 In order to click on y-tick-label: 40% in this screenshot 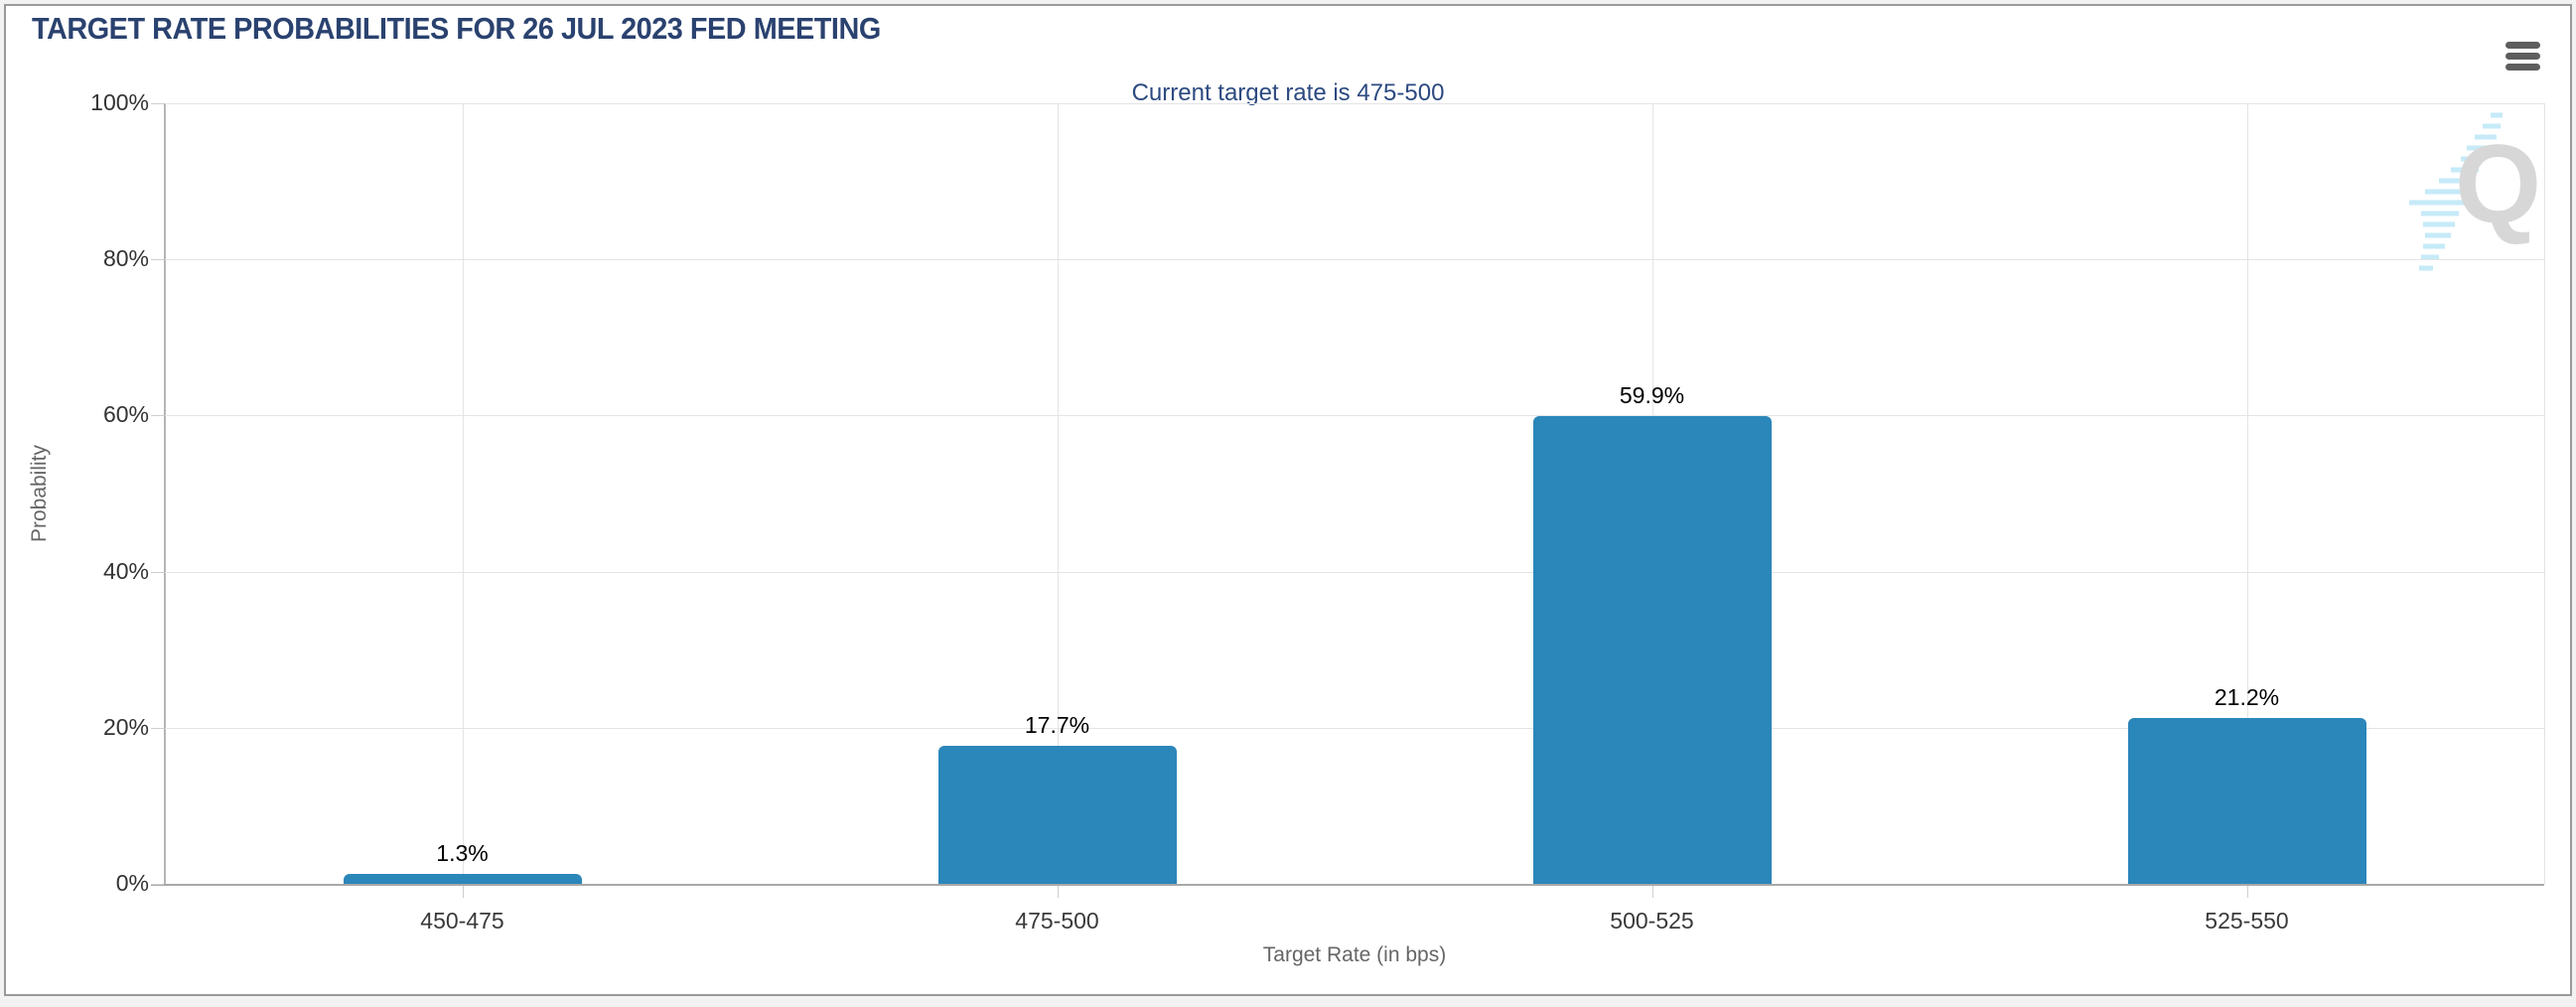, I will do `click(126, 570)`.